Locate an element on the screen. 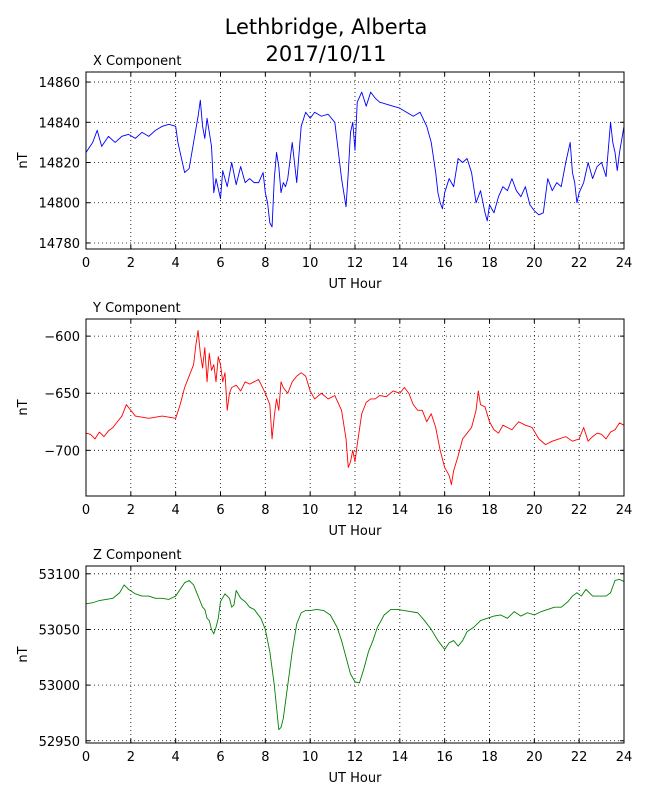 The width and height of the screenshot is (650, 804). x-xtick-label: 20 is located at coordinates (534, 263).